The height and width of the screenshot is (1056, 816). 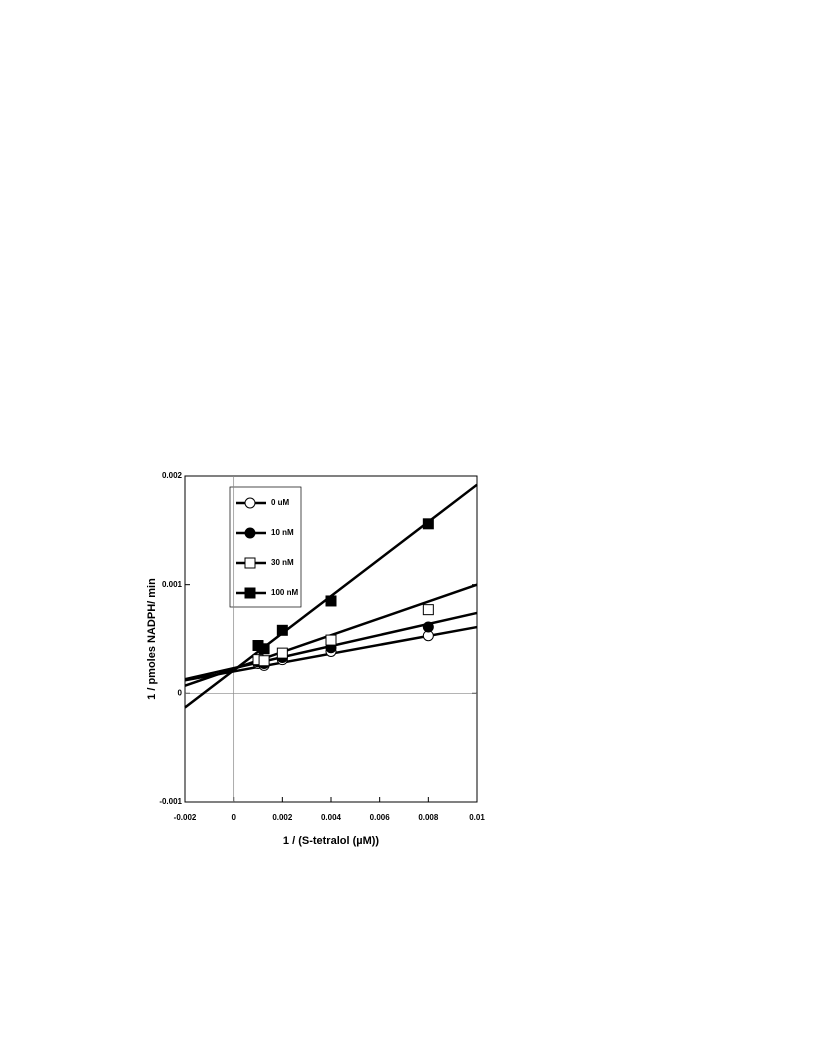 I want to click on x-tick-label: 0.006, so click(x=380, y=817).